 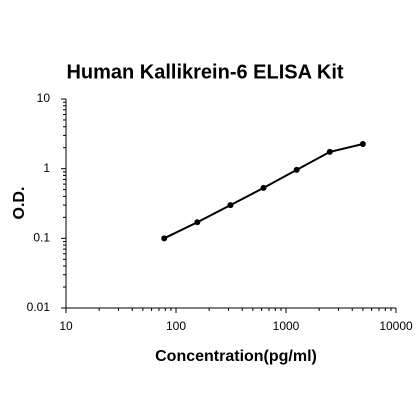 I want to click on y-tick-label: 1, so click(x=46, y=168).